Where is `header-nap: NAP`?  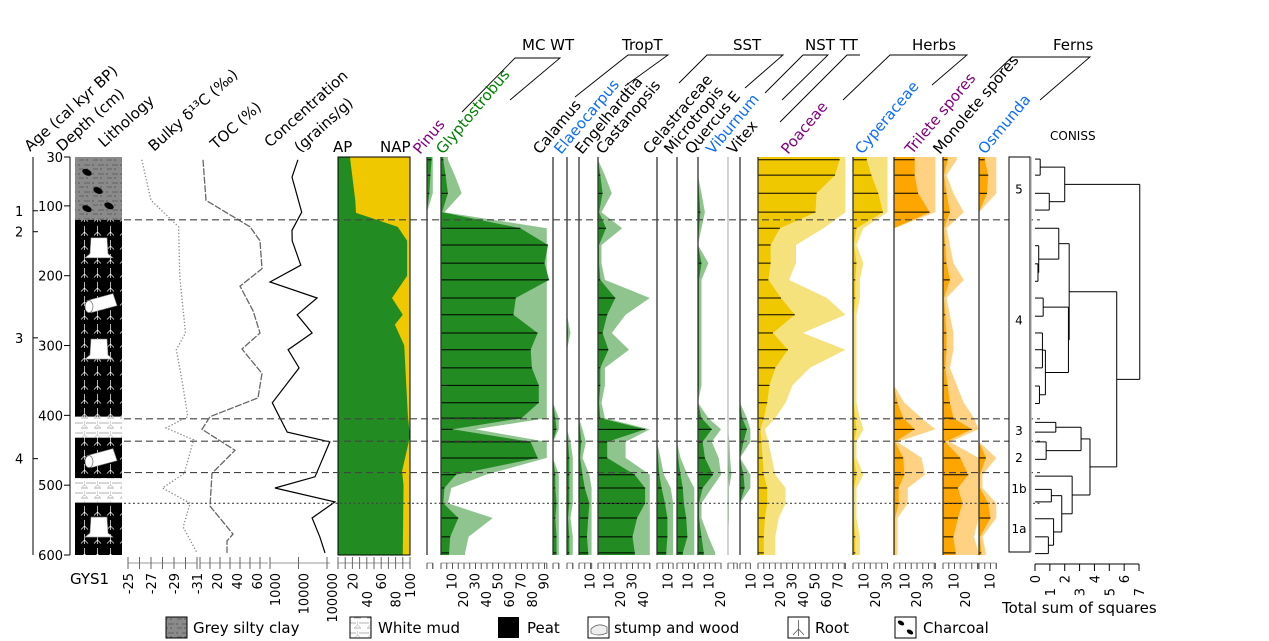 header-nap: NAP is located at coordinates (395, 147).